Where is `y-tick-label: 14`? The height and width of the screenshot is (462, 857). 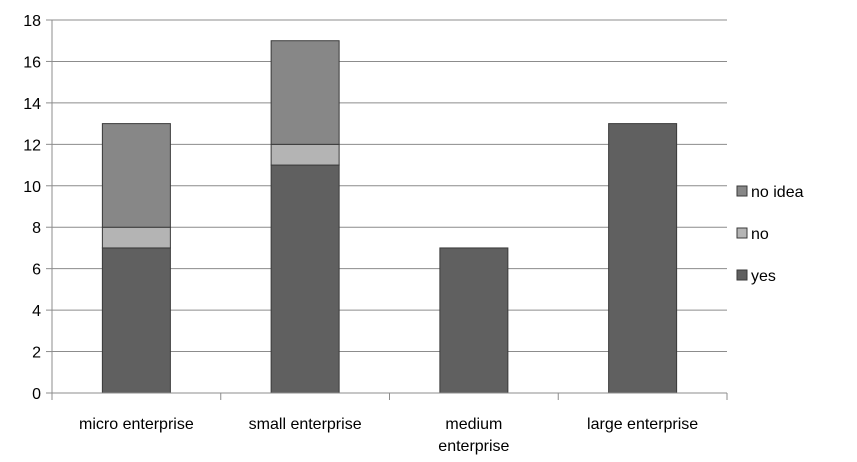
y-tick-label: 14 is located at coordinates (32, 104).